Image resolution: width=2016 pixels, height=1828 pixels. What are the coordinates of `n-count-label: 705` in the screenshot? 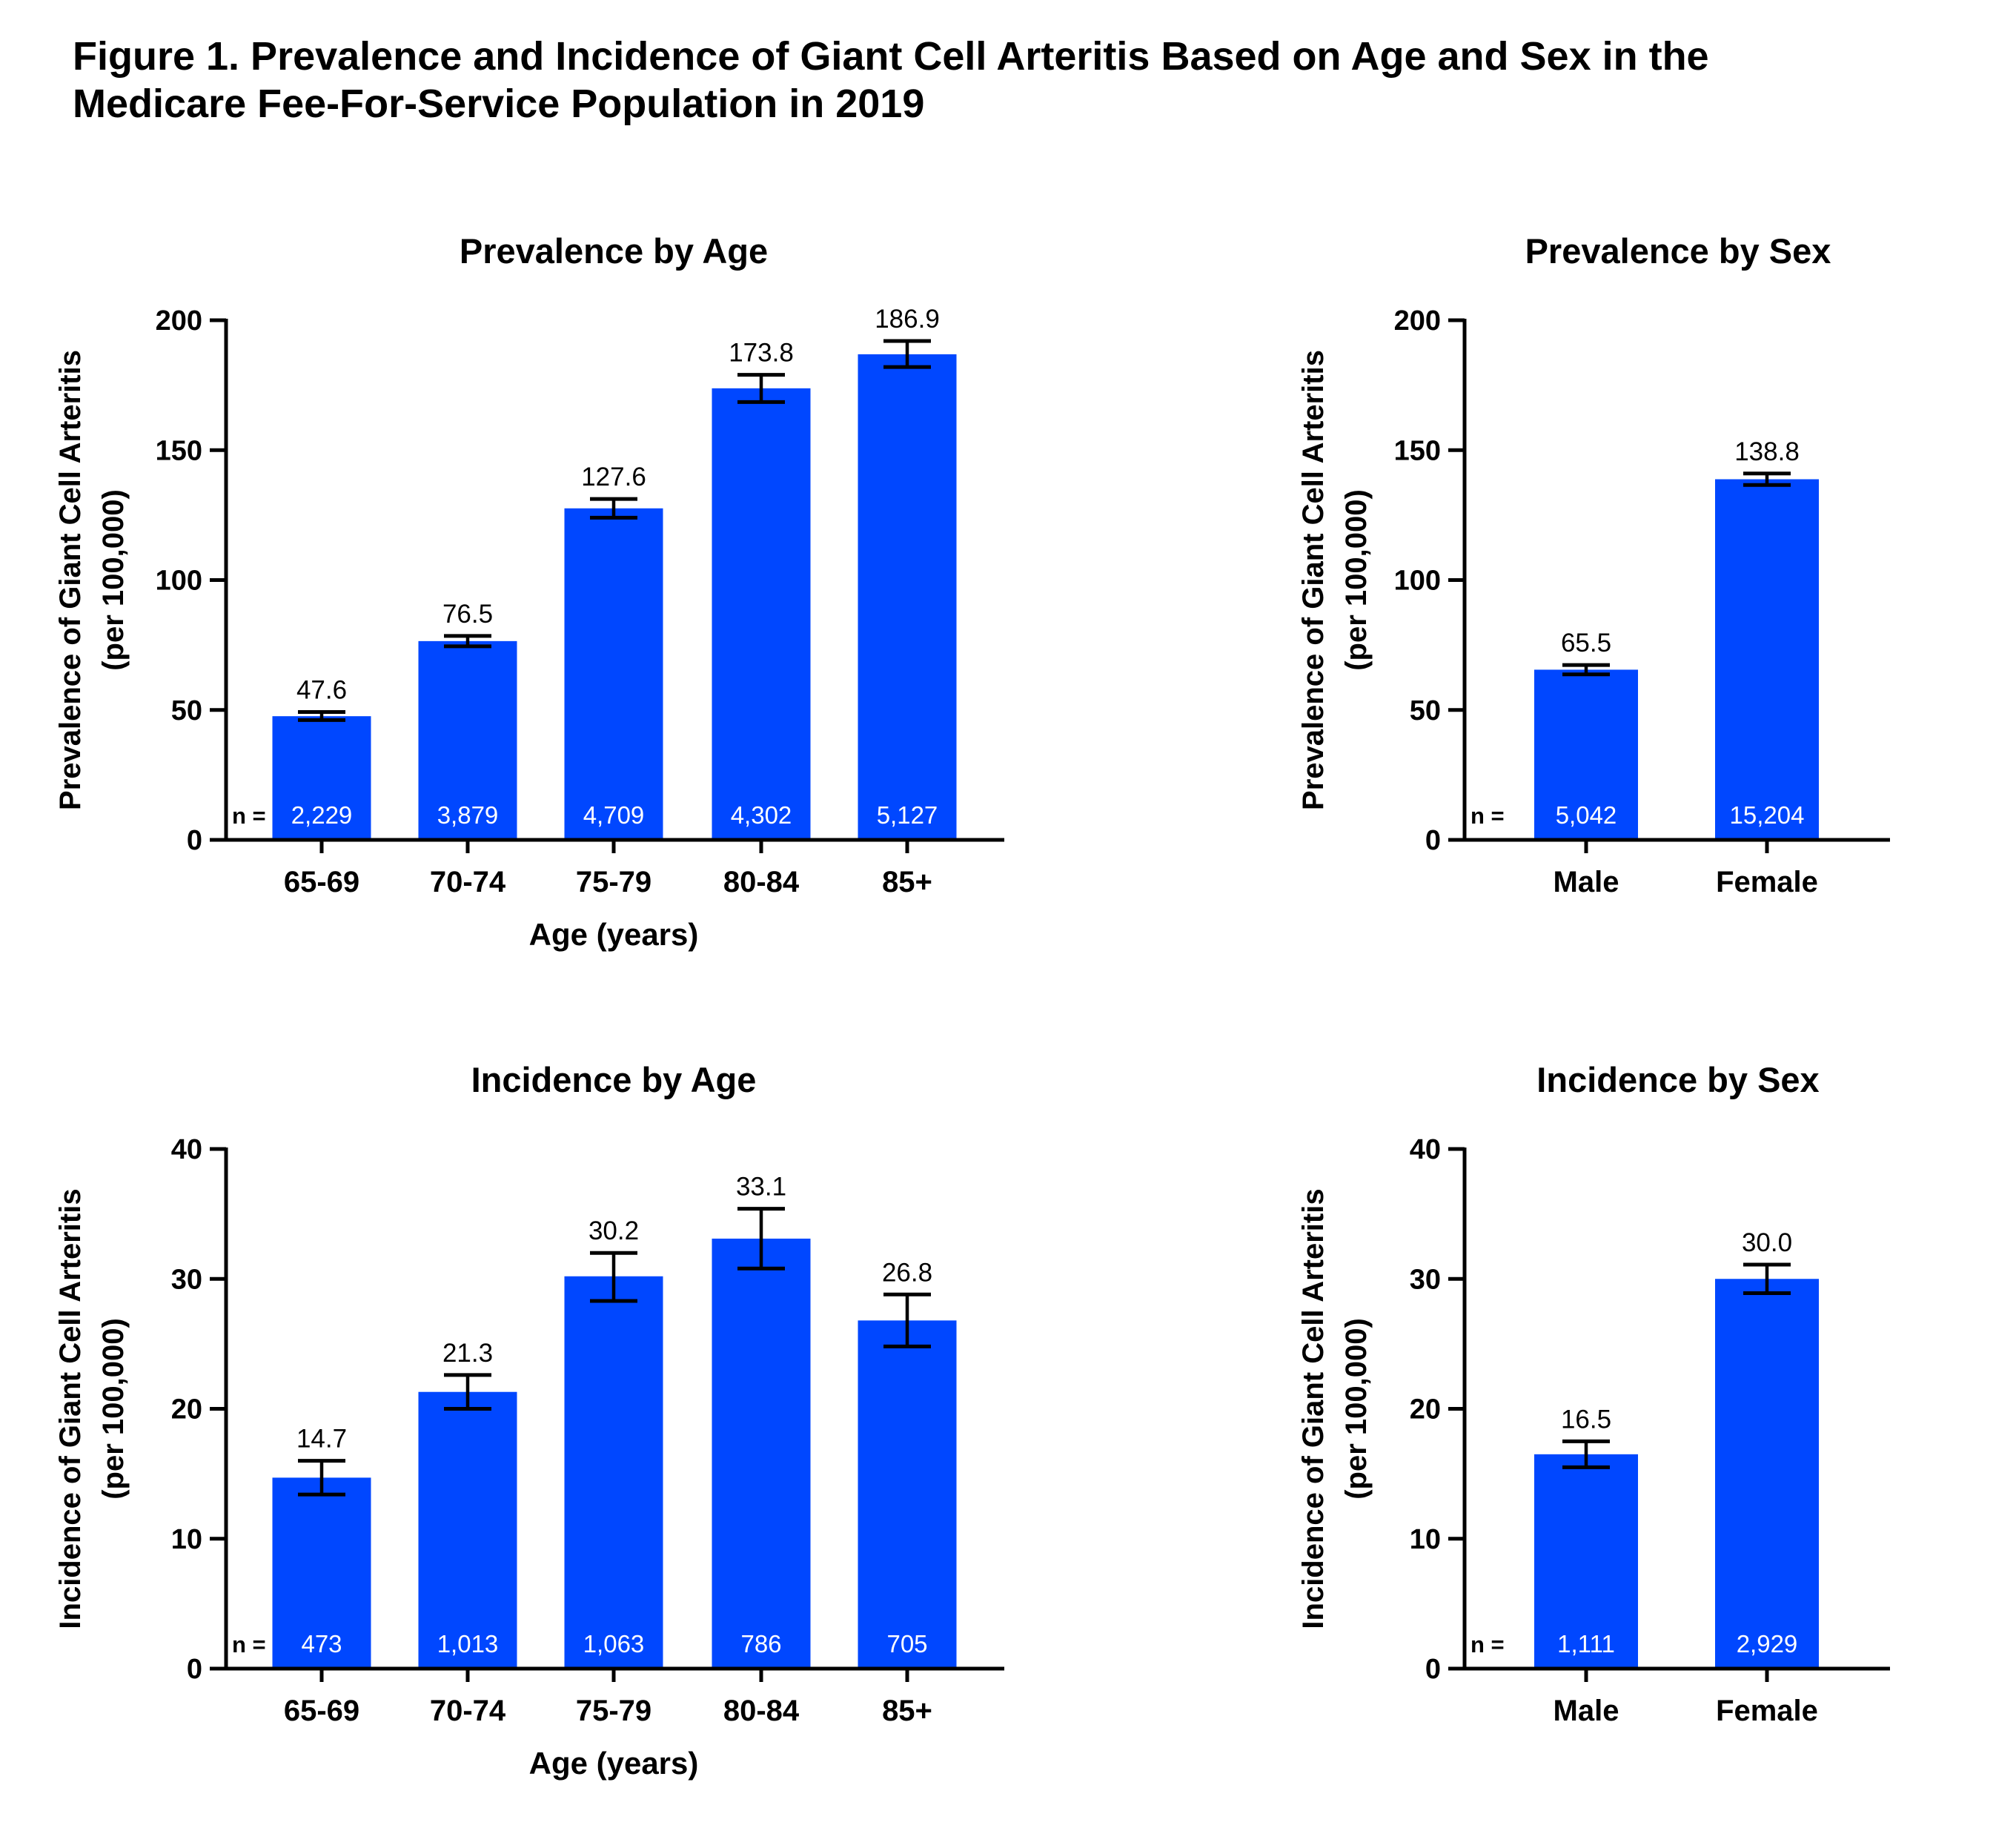 It's located at (907, 1644).